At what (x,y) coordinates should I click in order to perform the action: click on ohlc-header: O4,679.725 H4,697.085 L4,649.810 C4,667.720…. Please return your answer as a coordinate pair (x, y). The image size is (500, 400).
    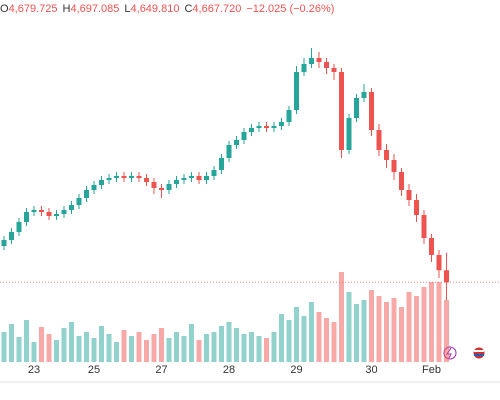
    Looking at the image, I should click on (167, 9).